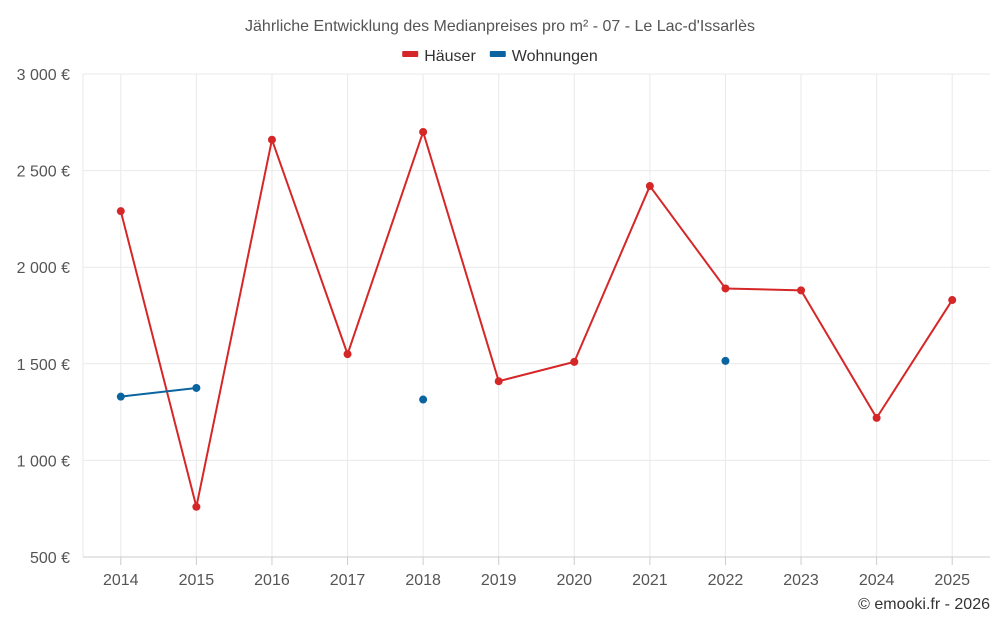 The width and height of the screenshot is (1000, 625). Describe the element at coordinates (555, 56) in the screenshot. I see `legend-label: Wohnungen` at that location.